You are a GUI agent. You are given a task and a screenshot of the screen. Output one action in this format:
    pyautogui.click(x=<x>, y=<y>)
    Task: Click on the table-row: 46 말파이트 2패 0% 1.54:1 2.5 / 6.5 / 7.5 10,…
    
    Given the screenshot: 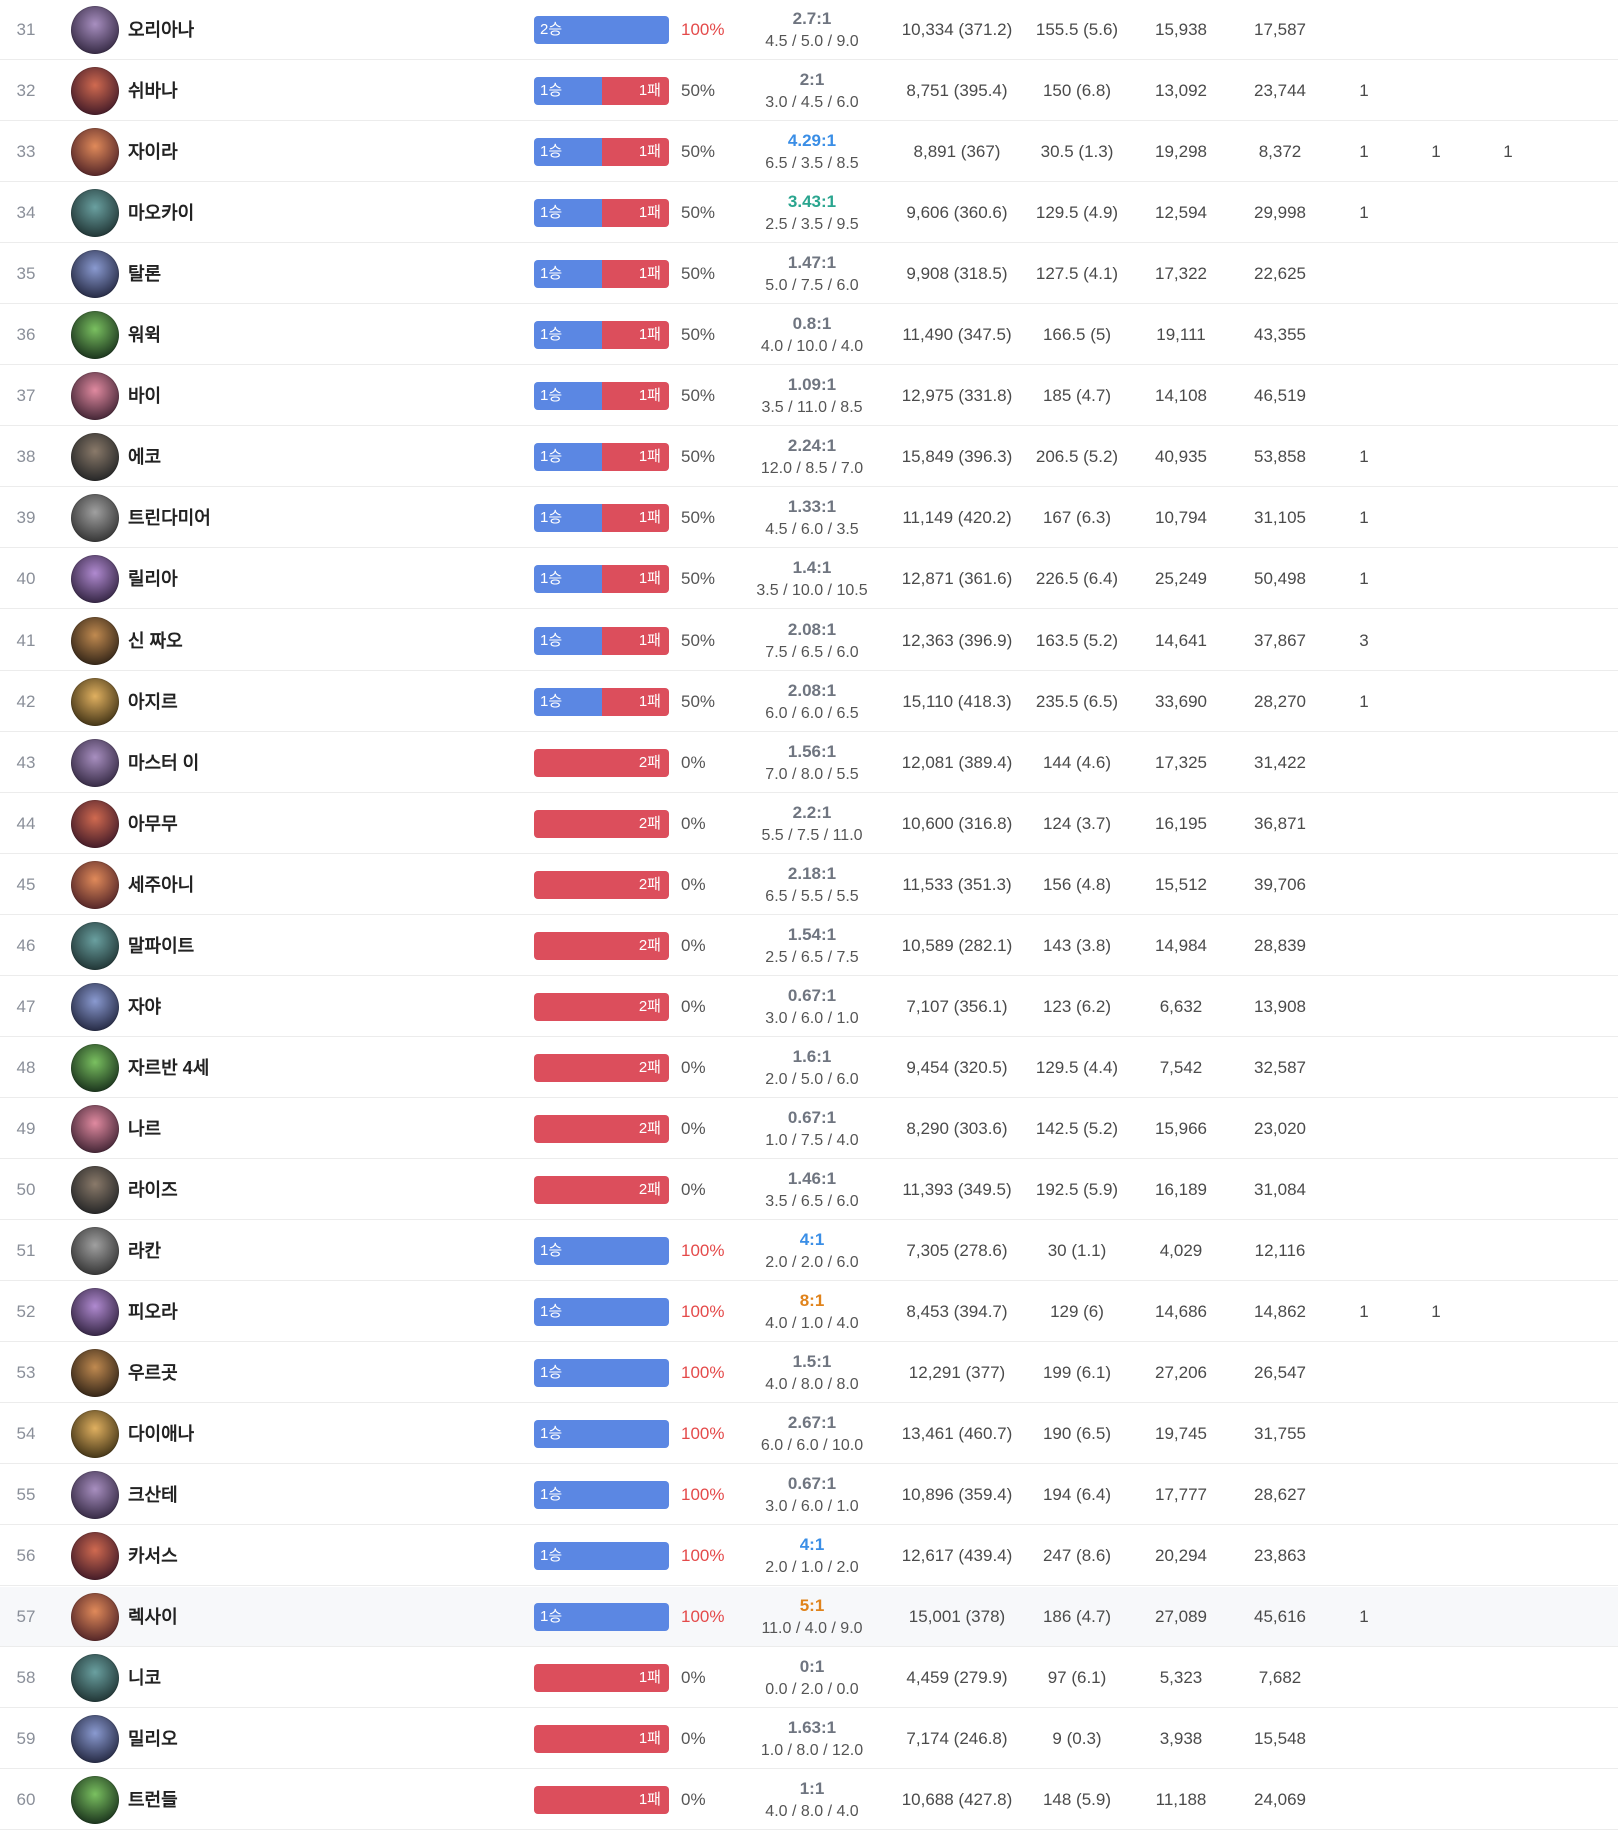 What is the action you would take?
    pyautogui.click(x=809, y=946)
    